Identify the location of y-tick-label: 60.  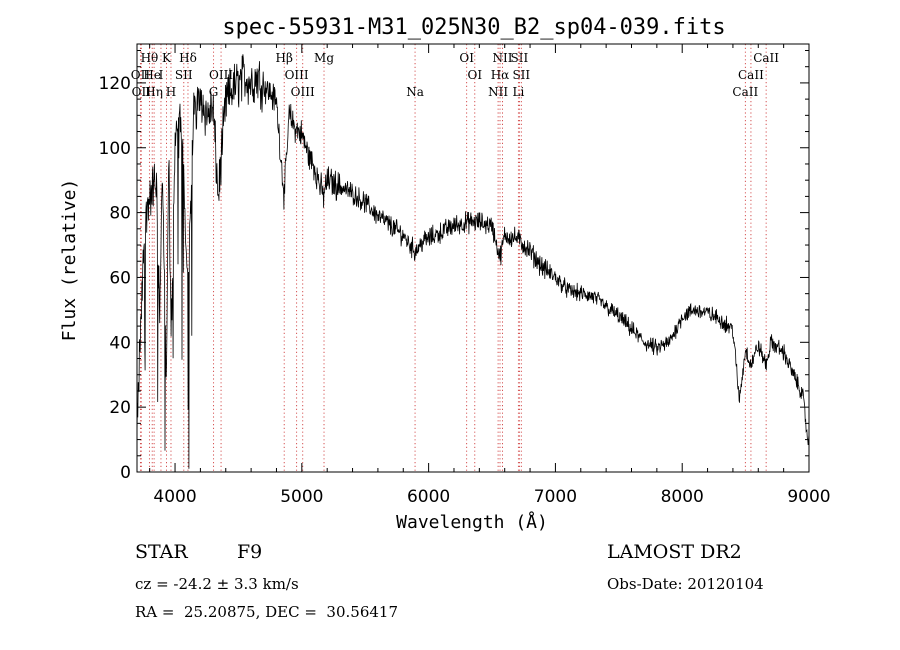
(120, 278).